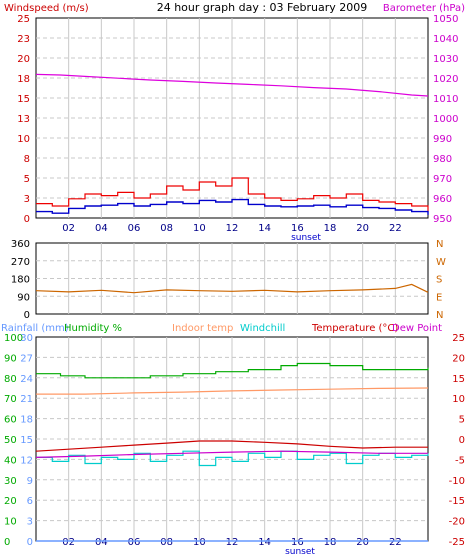 The width and height of the screenshot is (468, 557). I want to click on barometer-line, so click(232, 85).